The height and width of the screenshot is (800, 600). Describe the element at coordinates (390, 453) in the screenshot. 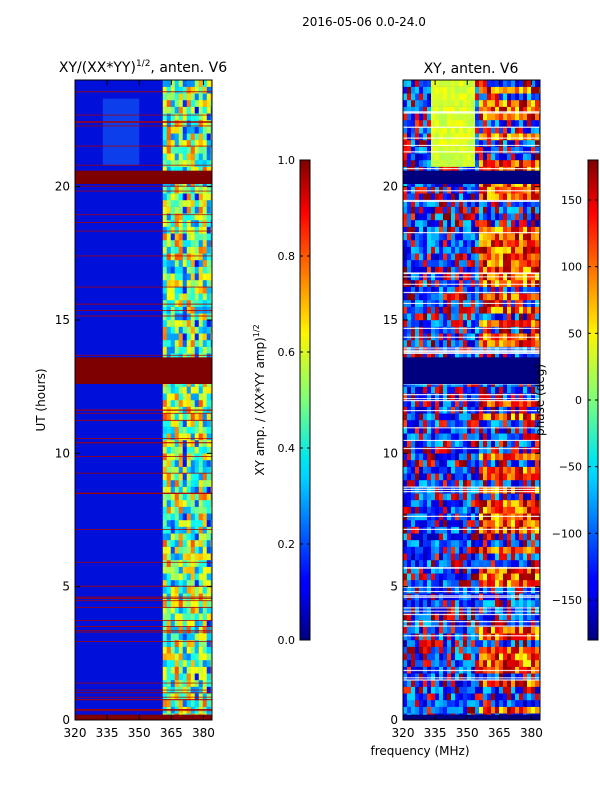

I see `right-y-tick-label: 10` at that location.